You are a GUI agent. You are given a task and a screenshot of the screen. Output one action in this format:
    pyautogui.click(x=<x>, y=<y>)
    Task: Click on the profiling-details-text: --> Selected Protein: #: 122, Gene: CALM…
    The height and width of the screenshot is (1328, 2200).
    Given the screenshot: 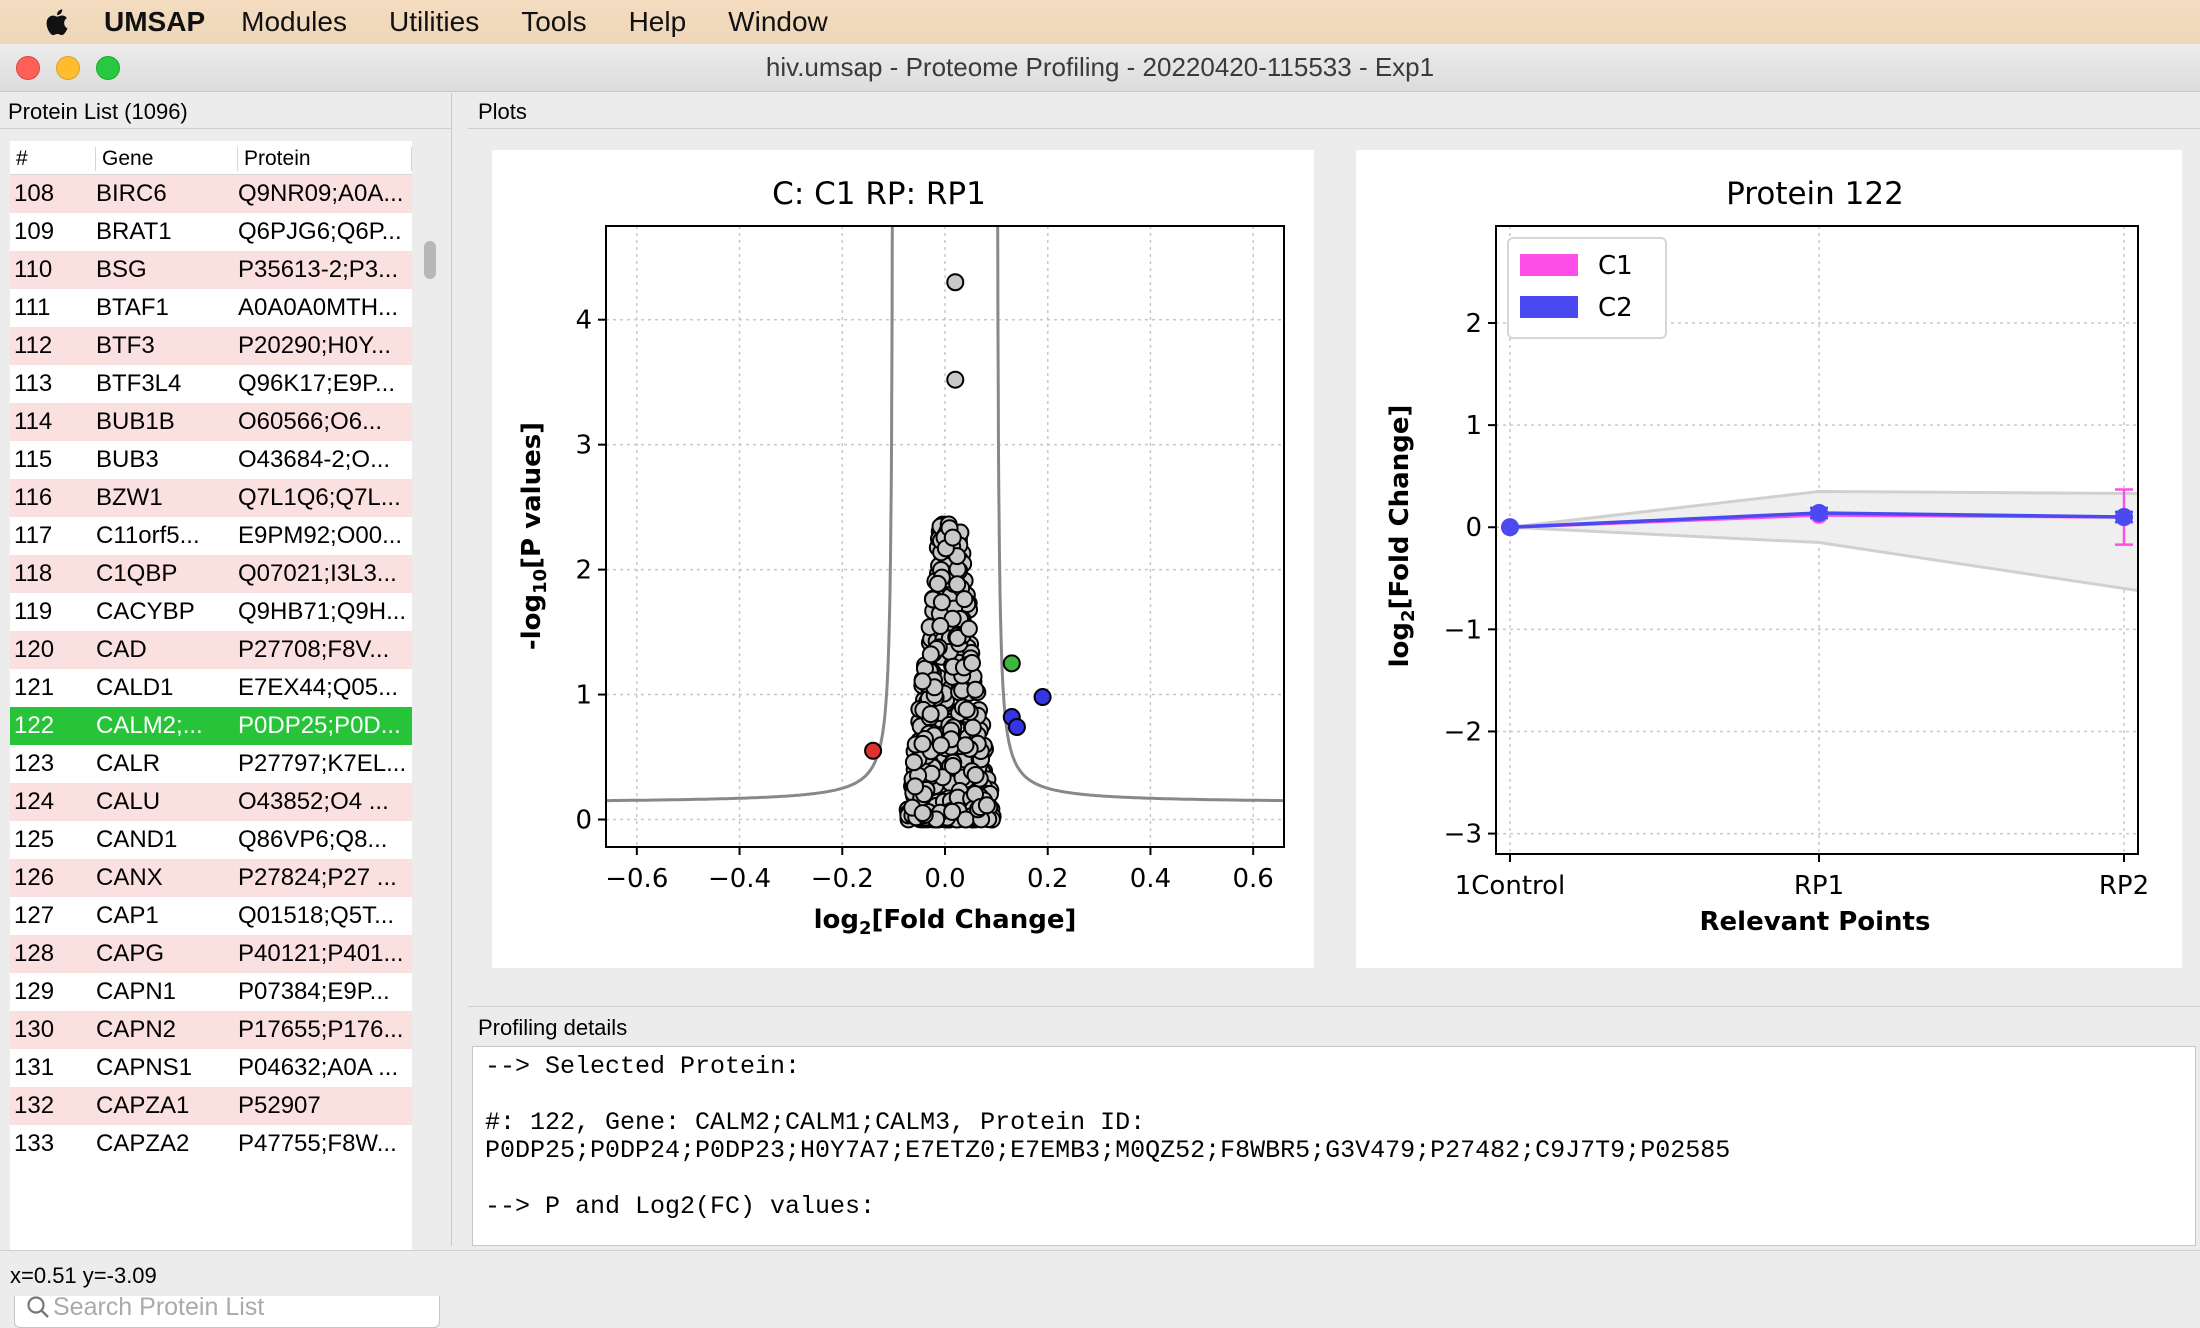 What is the action you would take?
    pyautogui.click(x=1334, y=1146)
    